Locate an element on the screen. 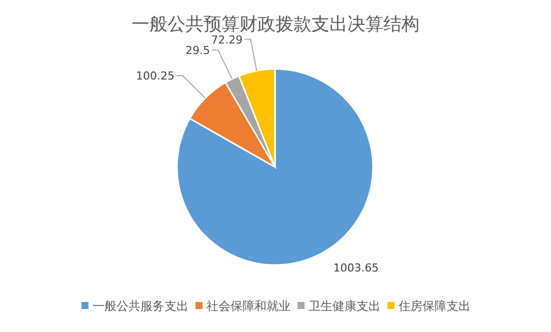  data-label: 29.5 is located at coordinates (198, 51).